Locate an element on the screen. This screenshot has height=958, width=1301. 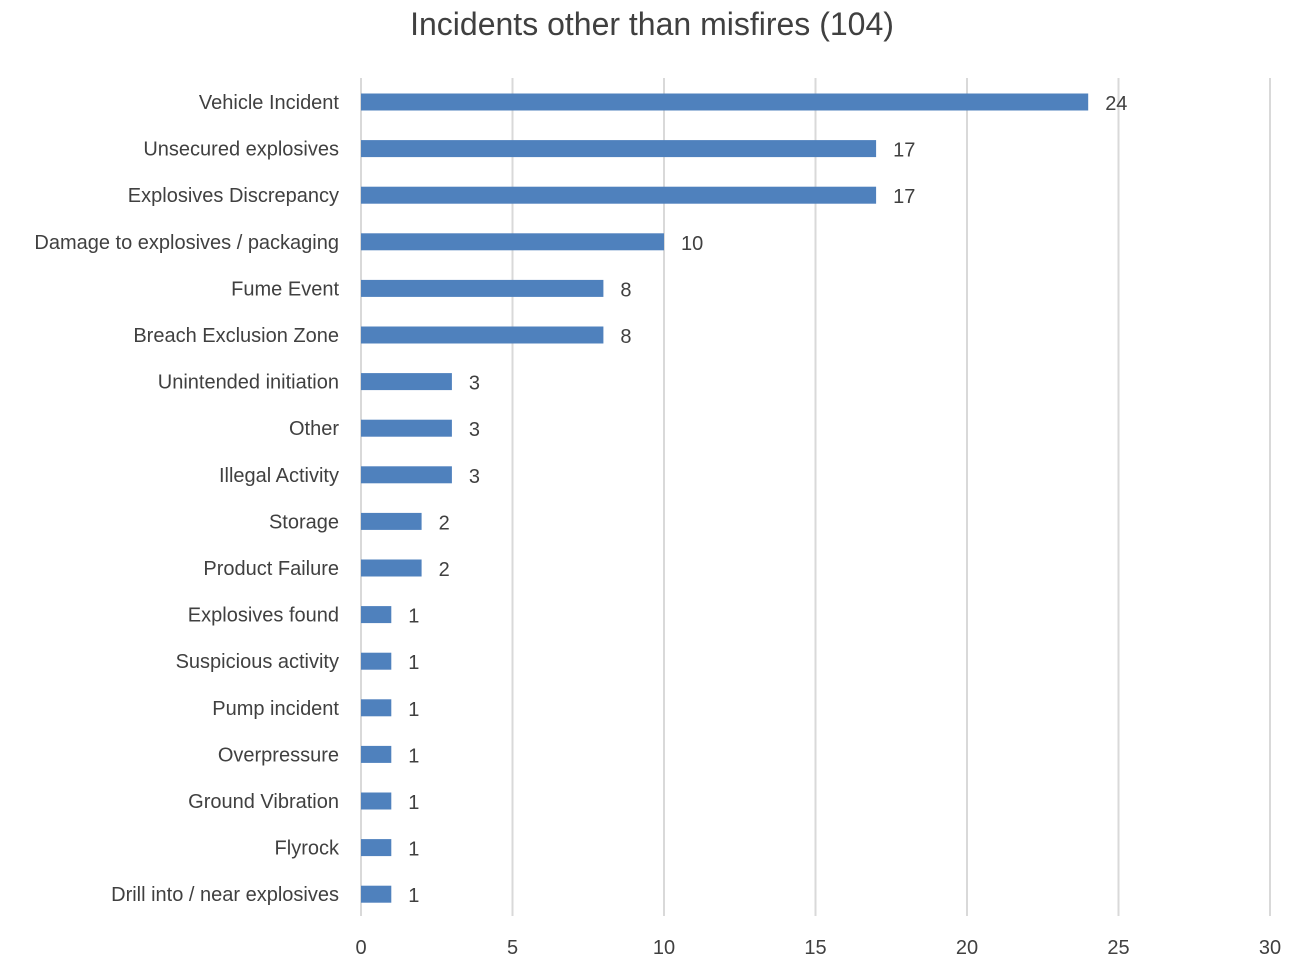
x-tick-label: 25 is located at coordinates (1118, 947).